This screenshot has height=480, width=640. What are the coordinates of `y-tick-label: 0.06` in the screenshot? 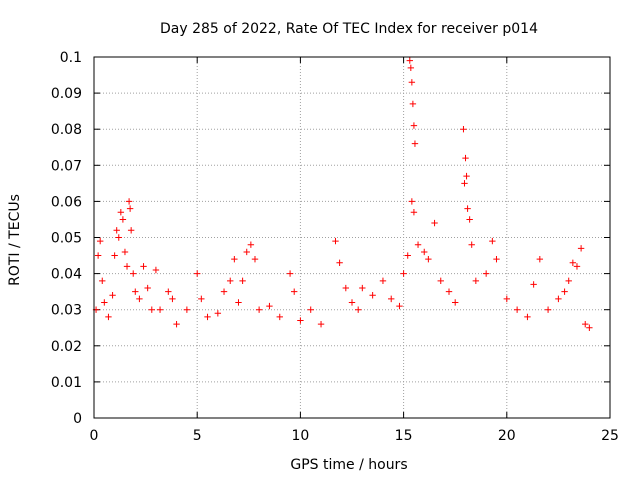 It's located at (66, 202).